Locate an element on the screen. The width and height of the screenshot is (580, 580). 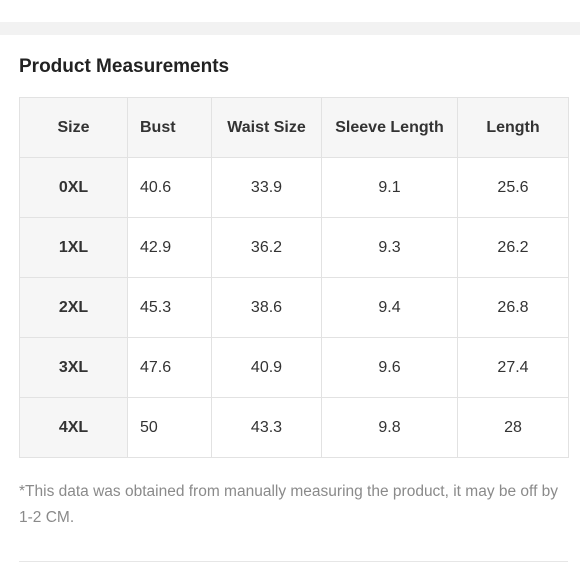
table-row: 0XL 40.6 33.9 9.1 25.6 is located at coordinates (294, 187).